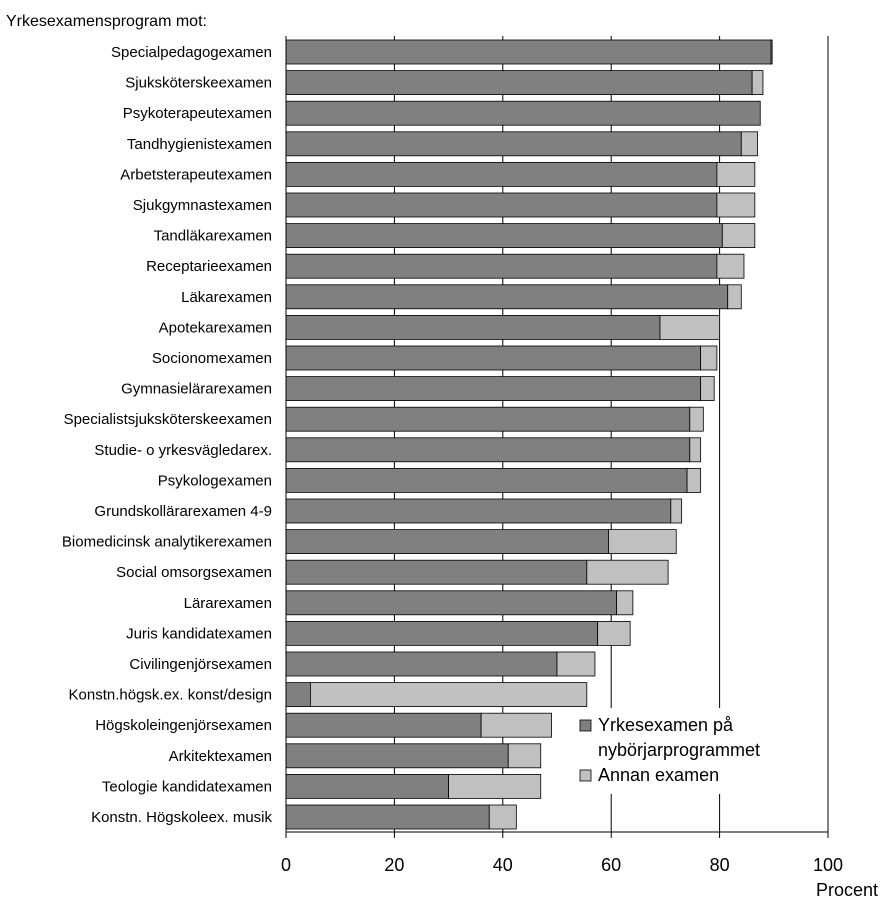 Image resolution: width=880 pixels, height=902 pixels. I want to click on category-label: Konstn.högsk.ex. konst/design, so click(170, 695).